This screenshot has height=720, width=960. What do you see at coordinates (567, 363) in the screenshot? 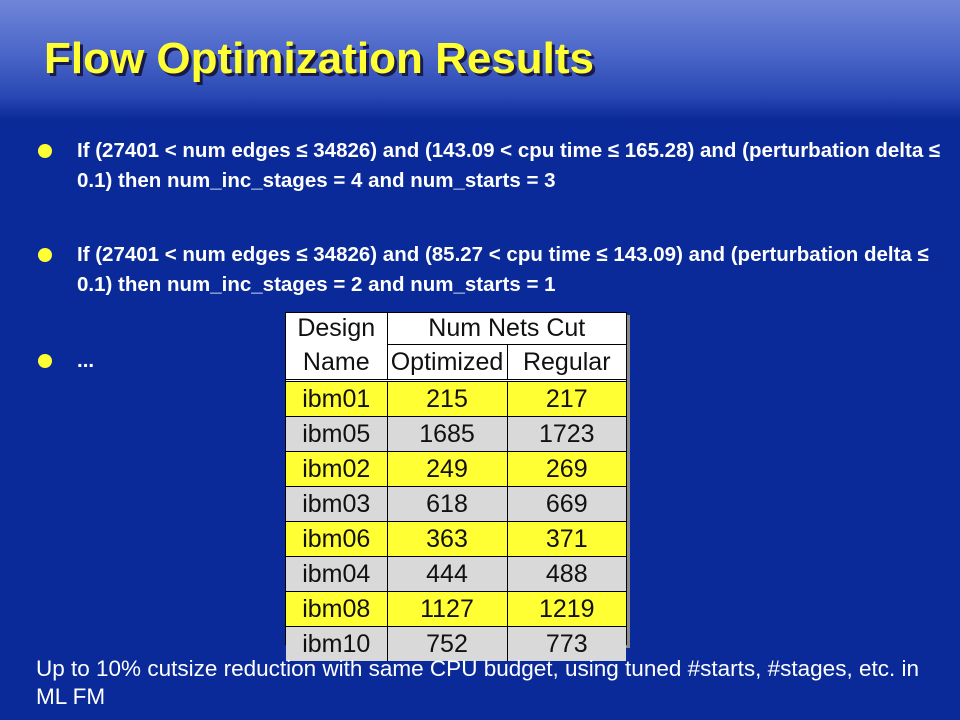
I see `header-regular: Regular` at bounding box center [567, 363].